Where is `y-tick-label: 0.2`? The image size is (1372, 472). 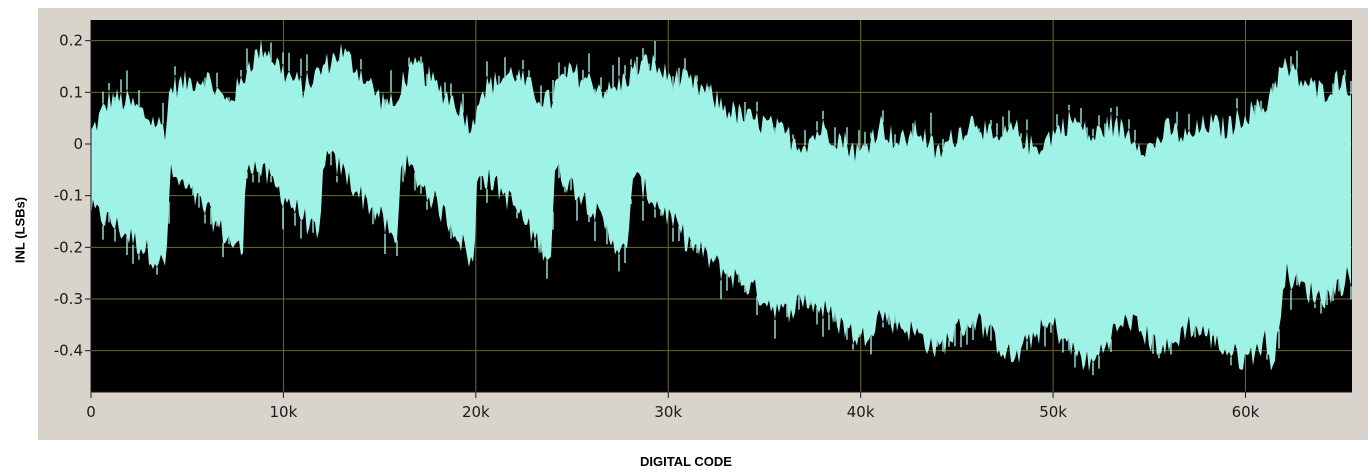 y-tick-label: 0.2 is located at coordinates (71, 41).